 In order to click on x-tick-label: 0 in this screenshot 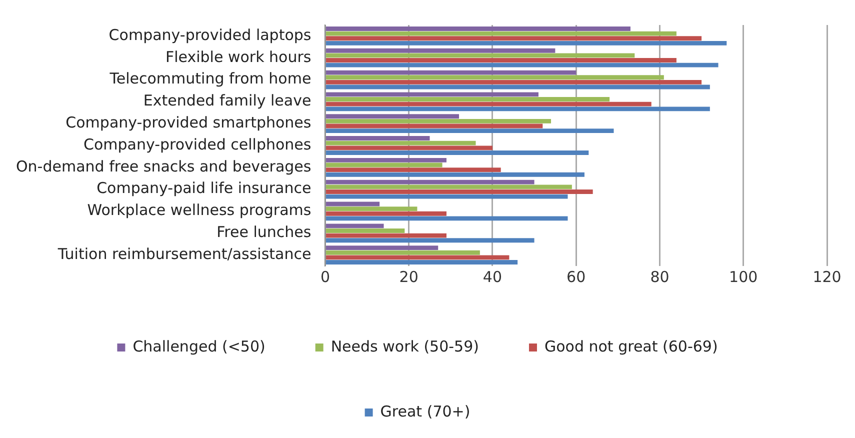, I will do `click(325, 277)`.